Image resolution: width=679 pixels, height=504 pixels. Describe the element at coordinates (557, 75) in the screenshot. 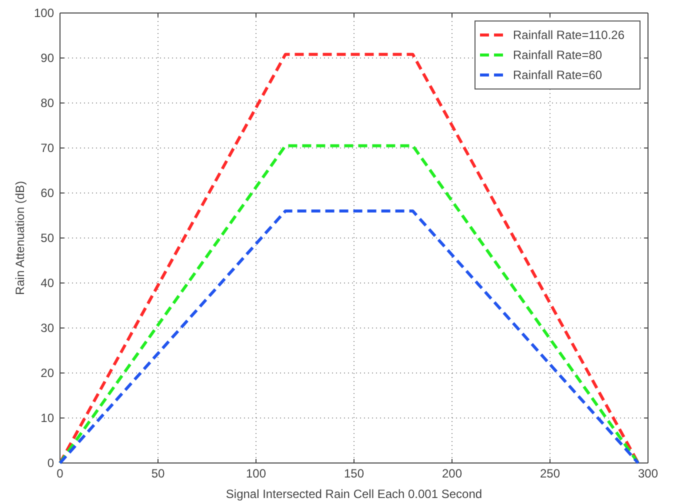

I see `legend-label: Rainfall Rate=60` at that location.